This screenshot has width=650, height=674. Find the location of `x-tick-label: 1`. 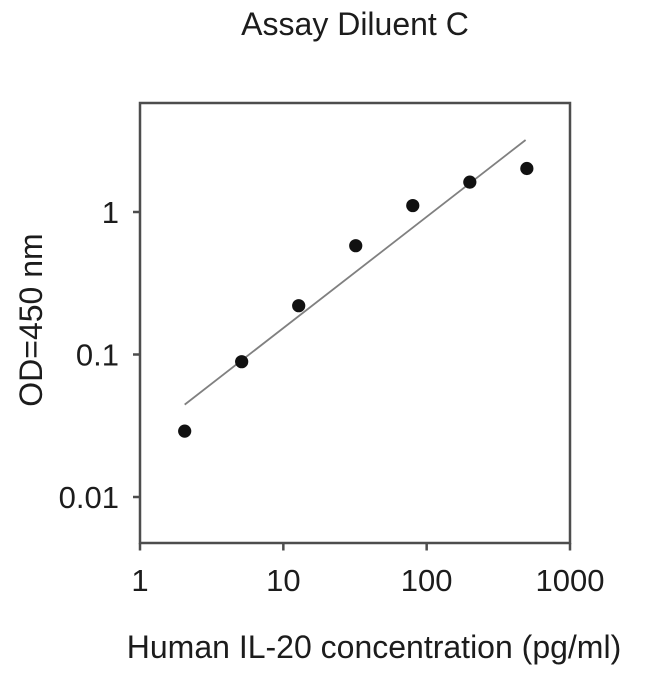

x-tick-label: 1 is located at coordinates (139, 580).